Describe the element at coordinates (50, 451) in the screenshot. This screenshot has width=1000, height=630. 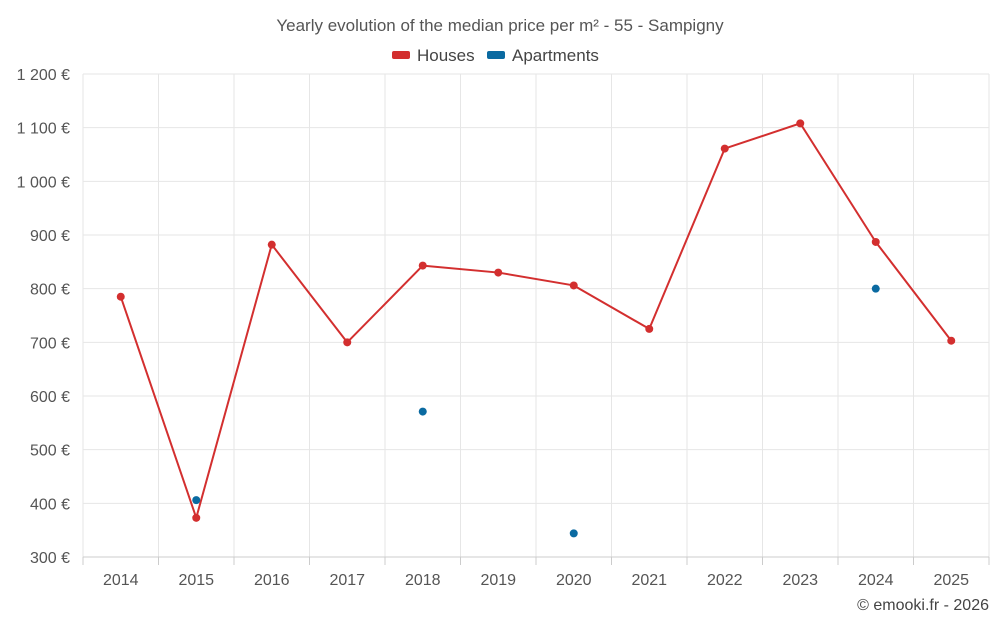
I see `y-tick-label: 500 €` at that location.